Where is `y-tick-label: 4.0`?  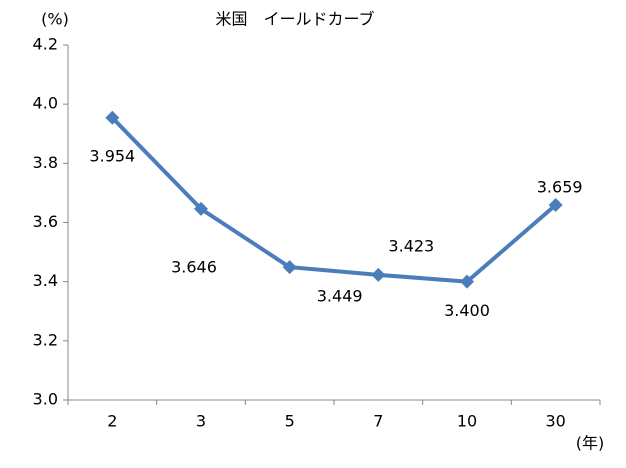 y-tick-label: 4.0 is located at coordinates (45, 103).